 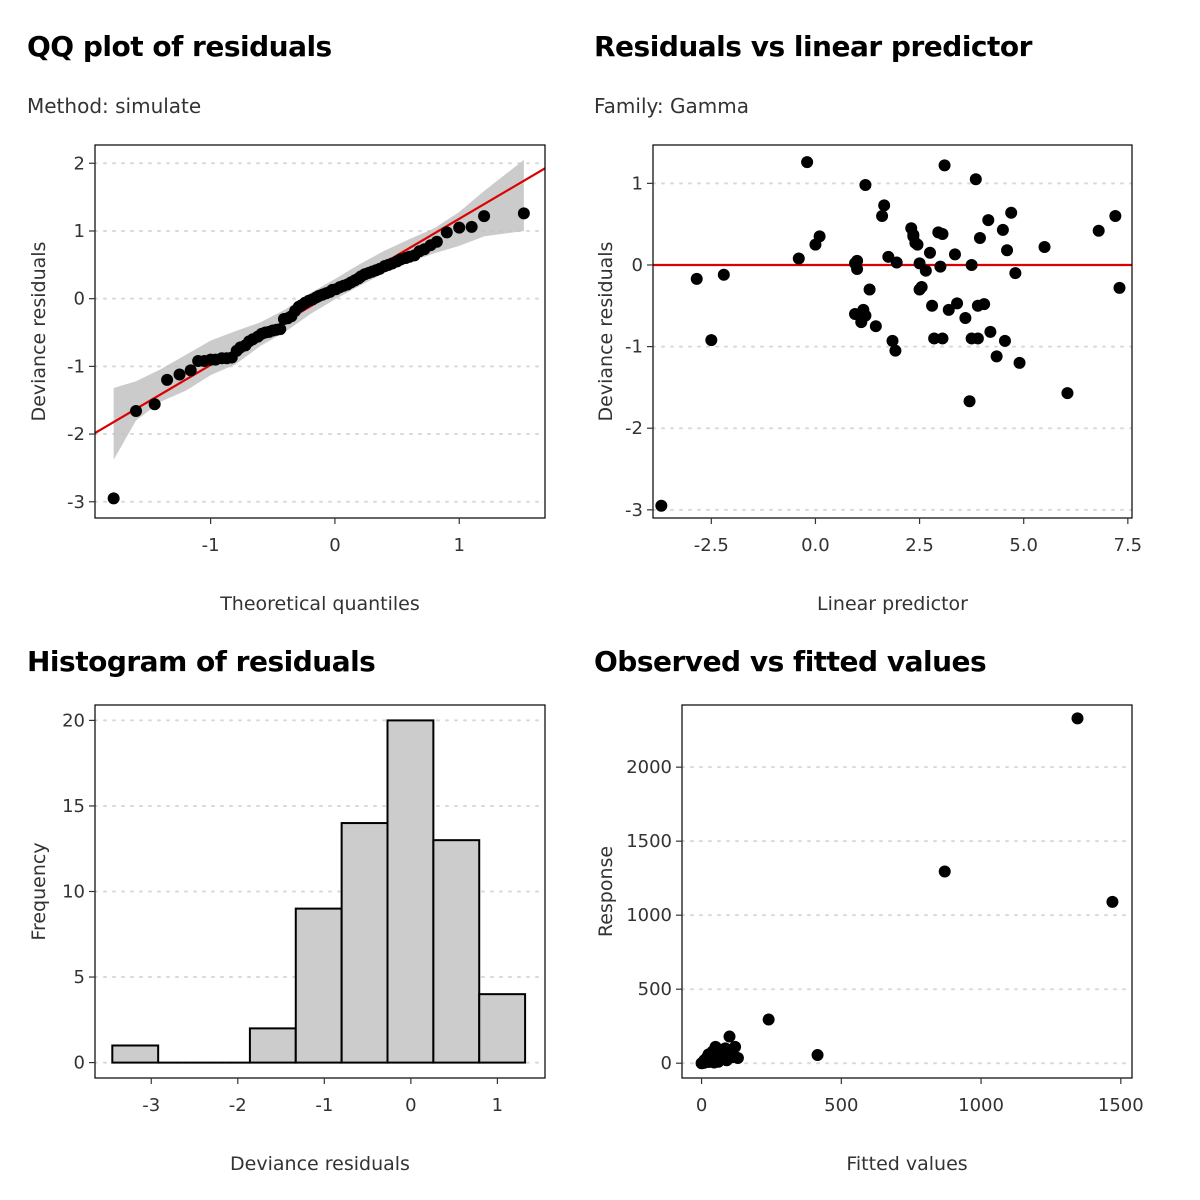 What do you see at coordinates (634, 510) in the screenshot?
I see `rvl-y-tick-label: -3` at bounding box center [634, 510].